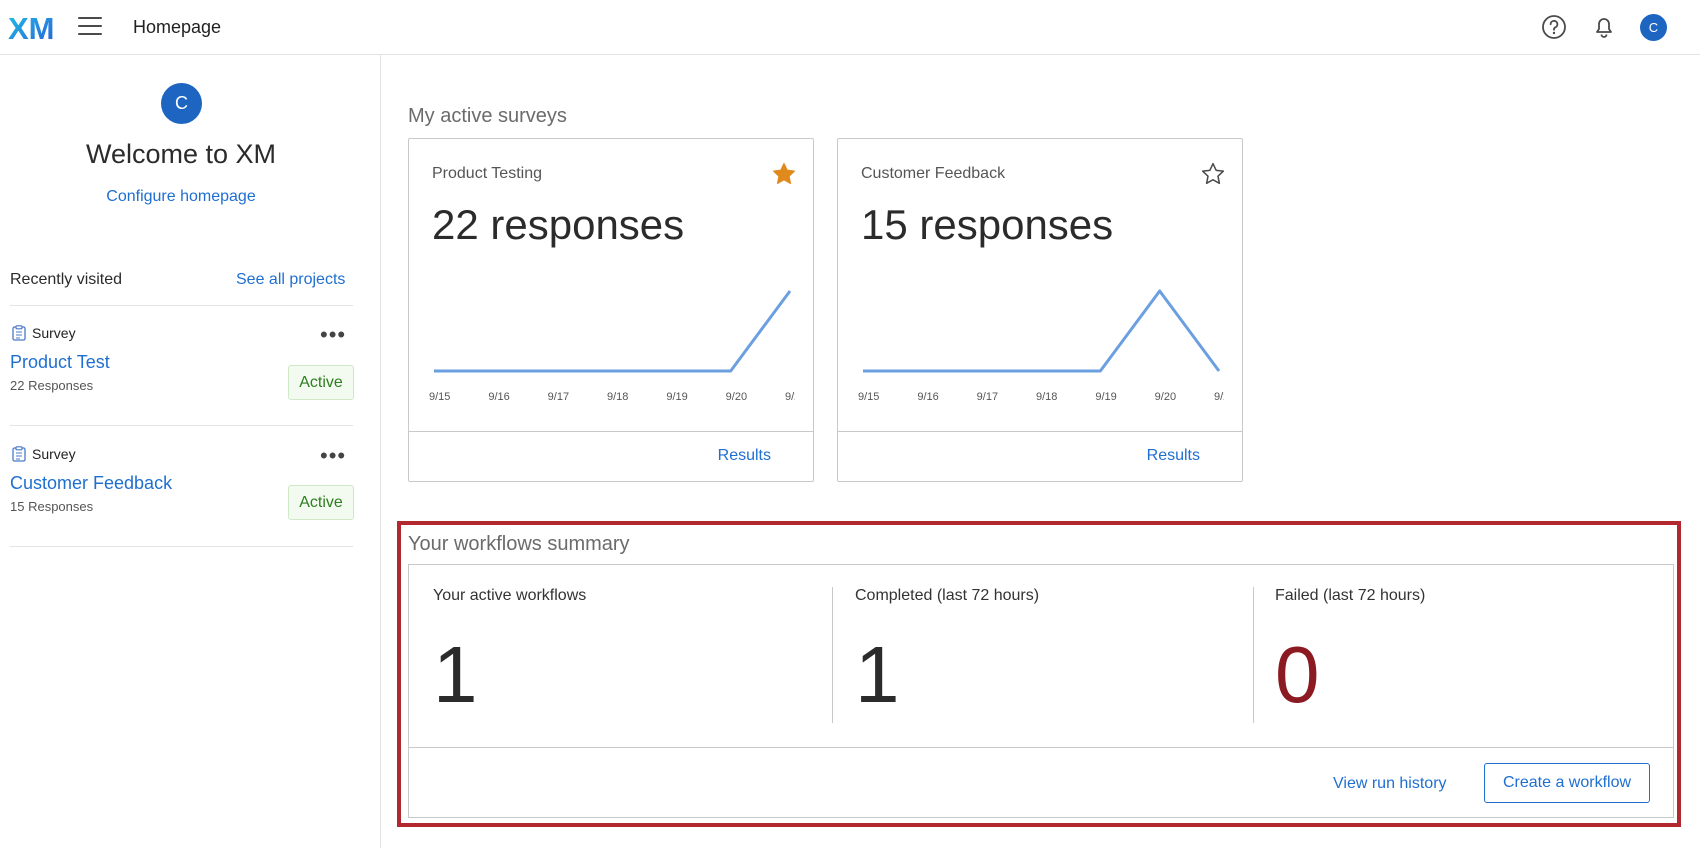 This screenshot has width=1700, height=848. Describe the element at coordinates (90, 27) in the screenshot. I see `menu-icon` at that location.